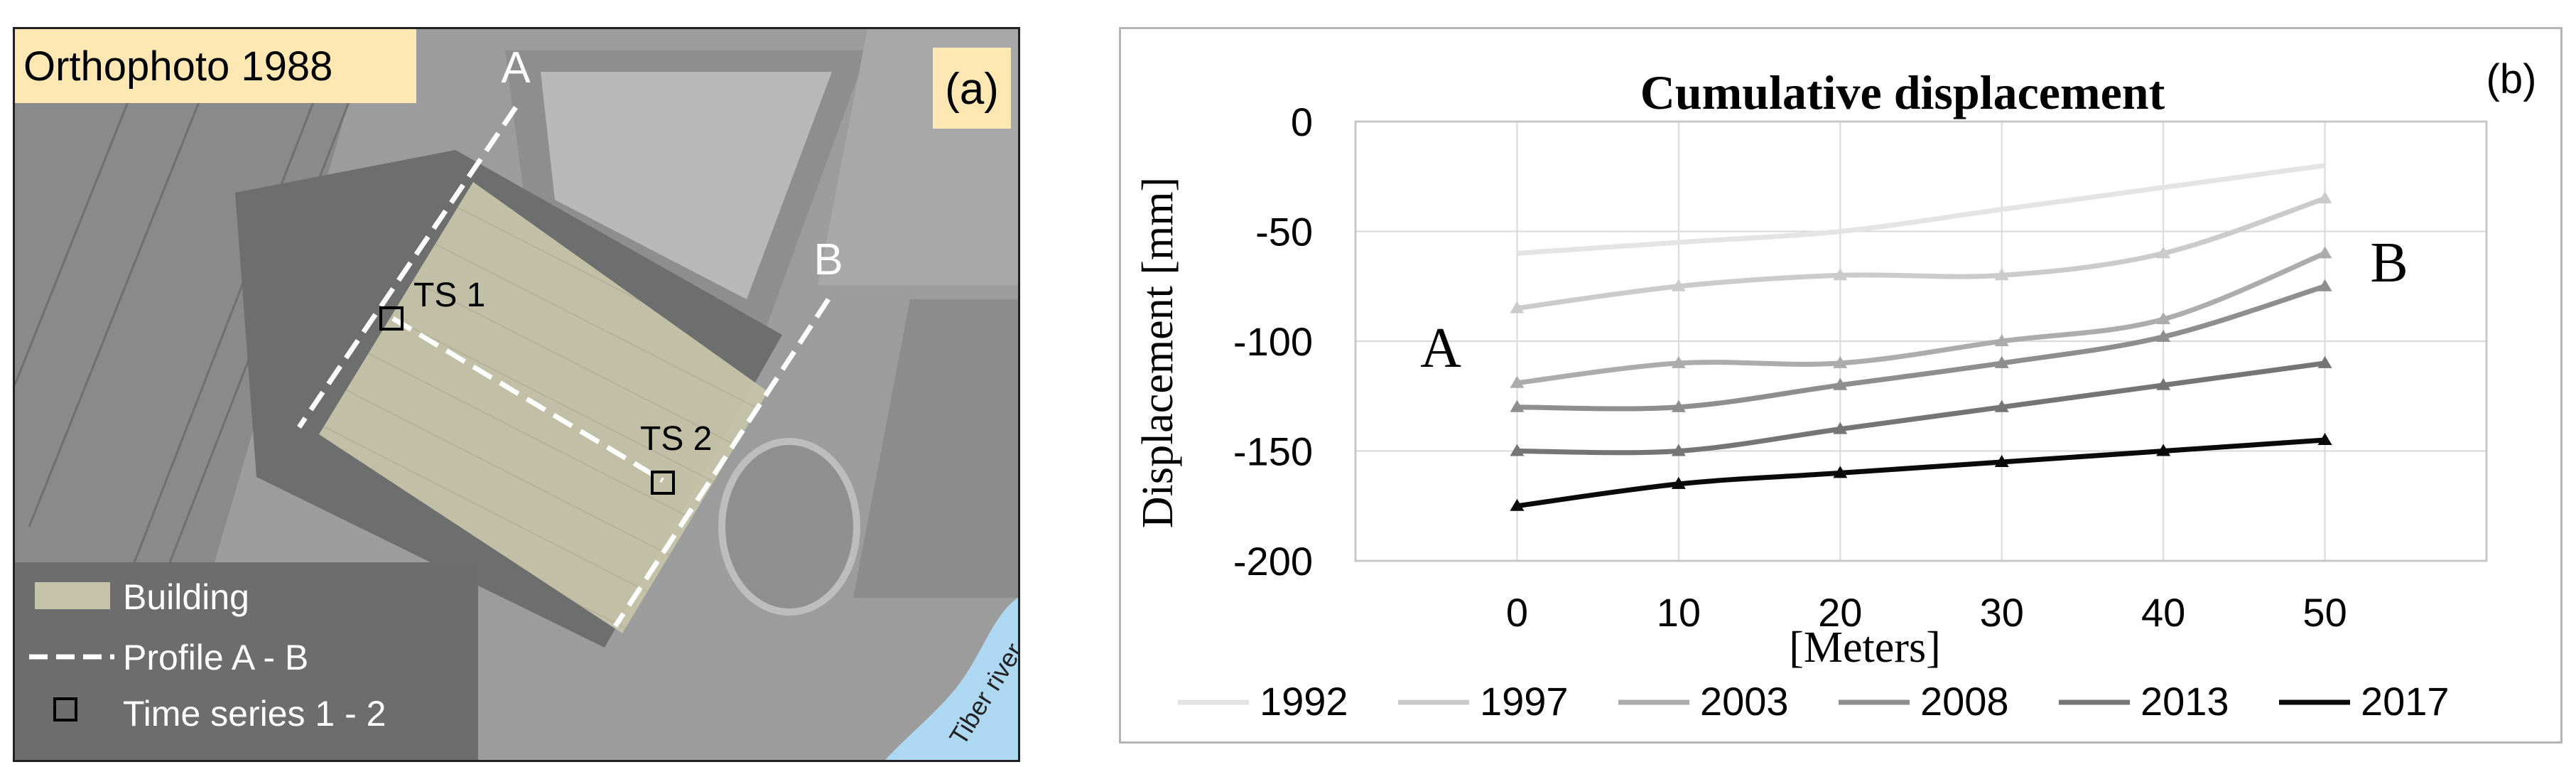 The height and width of the screenshot is (767, 2576). What do you see at coordinates (72, 595) in the screenshot?
I see `legend-building-swatch` at bounding box center [72, 595].